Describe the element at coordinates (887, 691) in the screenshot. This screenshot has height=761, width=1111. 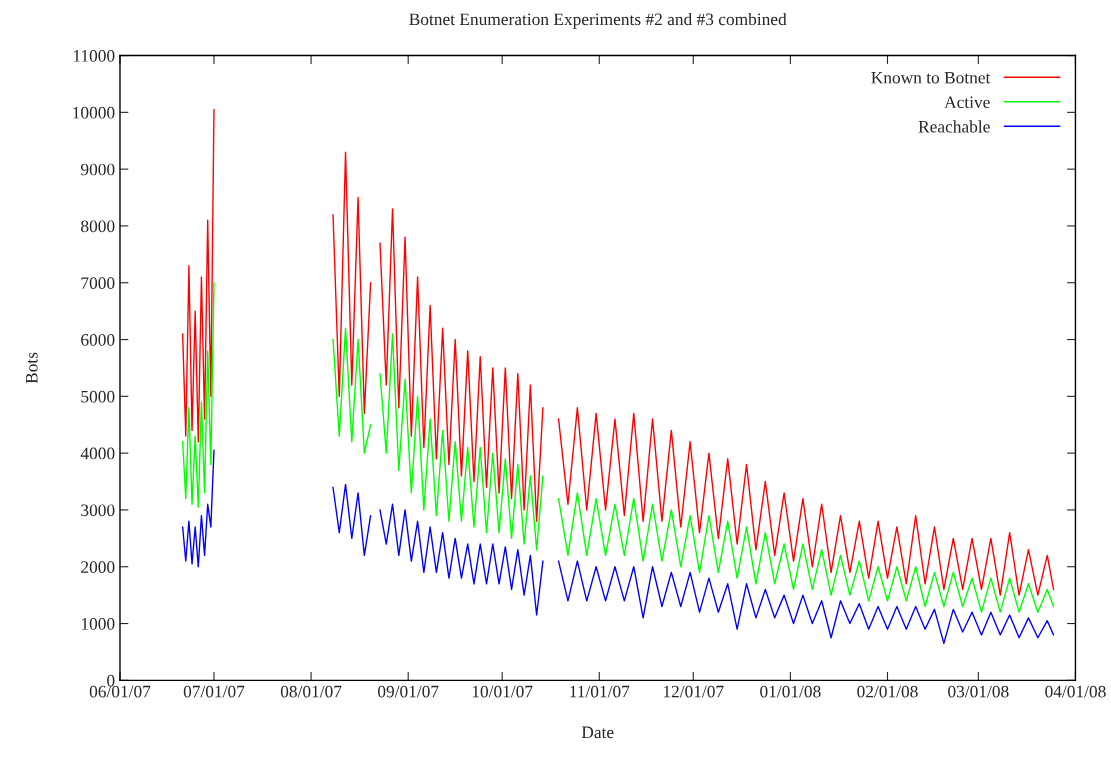
I see `x-tick-label: 02/01/08` at that location.